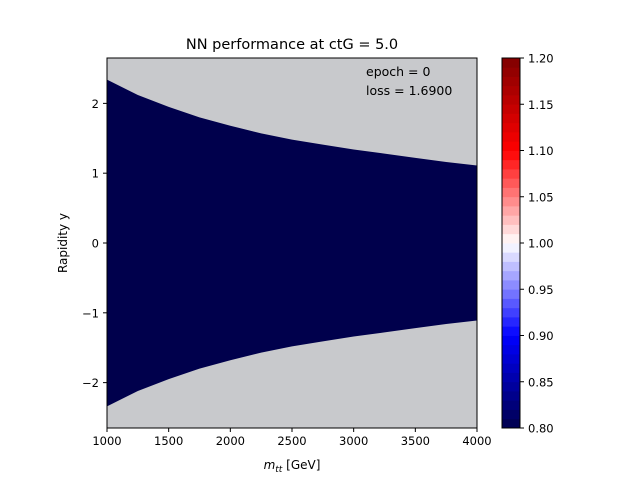  I want to click on loss-annotation: loss = 1.6900, so click(409, 90).